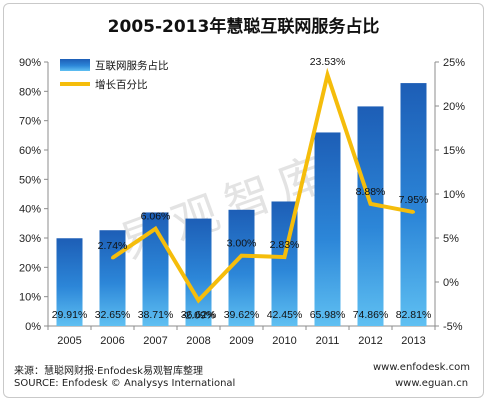  I want to click on bar-2006, so click(112, 278).